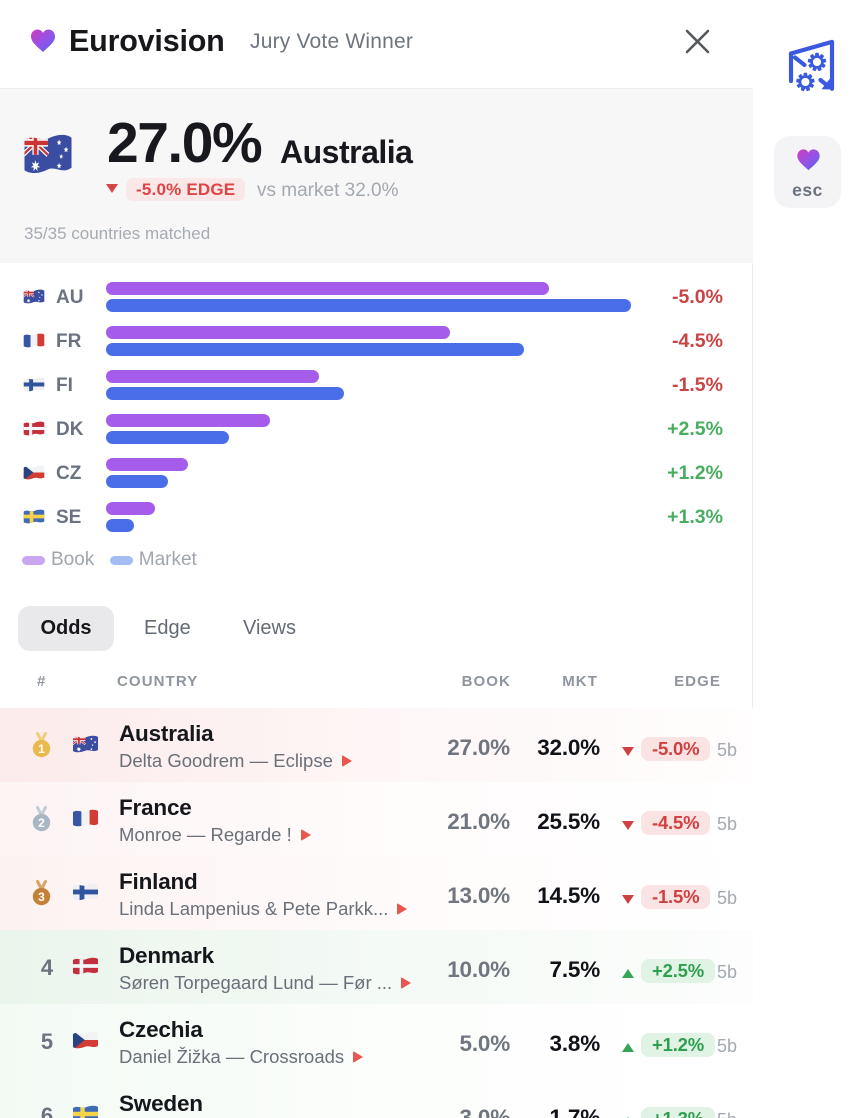 The image size is (858, 1118). What do you see at coordinates (41, 897) in the screenshot?
I see `svg-text: 3` at bounding box center [41, 897].